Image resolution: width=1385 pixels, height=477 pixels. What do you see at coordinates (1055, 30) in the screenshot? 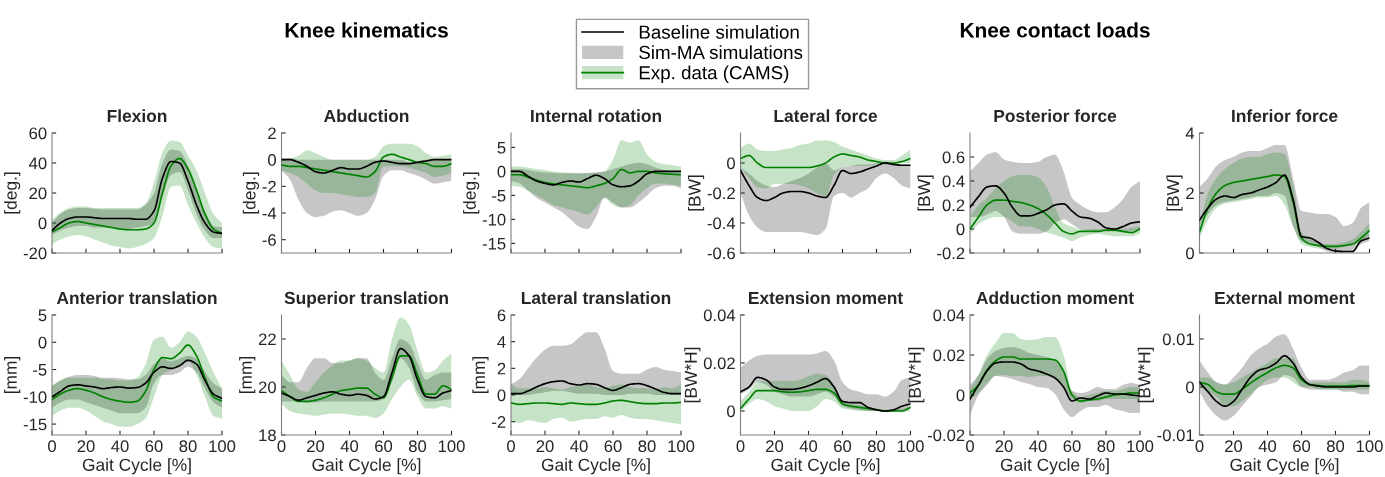
I see `text: Knee contact loads` at bounding box center [1055, 30].